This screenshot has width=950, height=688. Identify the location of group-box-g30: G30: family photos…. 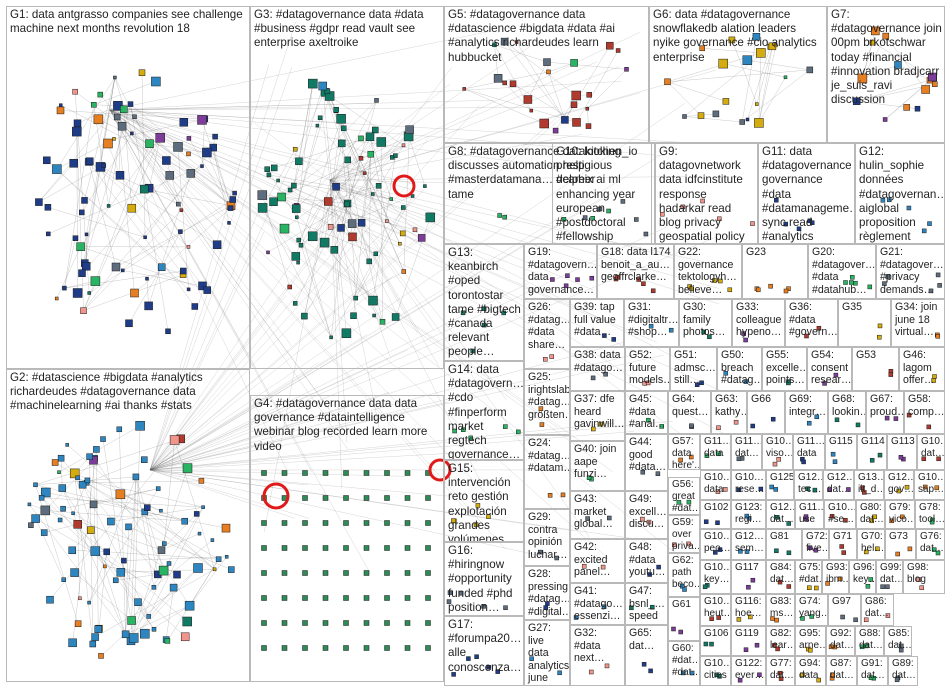
(705, 323).